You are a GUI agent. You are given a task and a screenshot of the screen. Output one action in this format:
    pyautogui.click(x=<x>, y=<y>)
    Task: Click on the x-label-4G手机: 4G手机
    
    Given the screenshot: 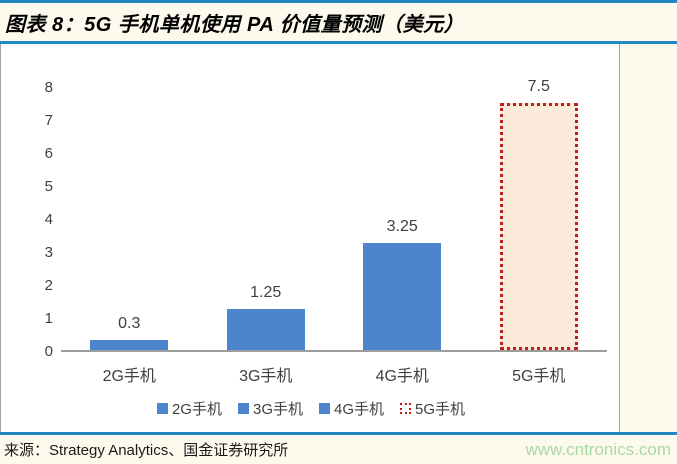 What is the action you would take?
    pyautogui.click(x=402, y=376)
    